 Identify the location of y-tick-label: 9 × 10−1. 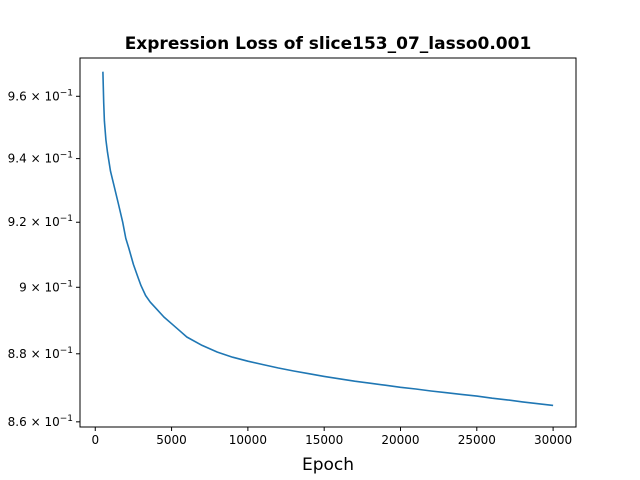
(46, 286).